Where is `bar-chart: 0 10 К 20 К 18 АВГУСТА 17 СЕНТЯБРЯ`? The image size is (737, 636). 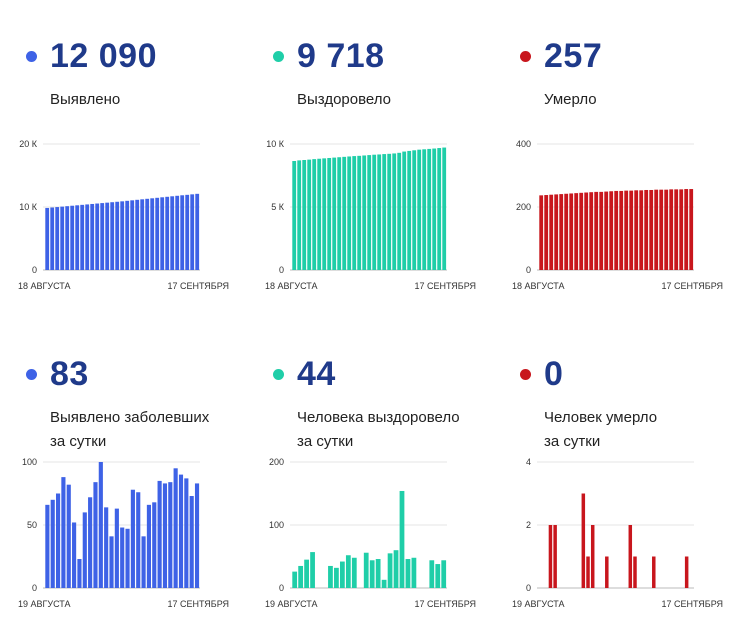 bar-chart: 0 10 К 20 К 18 АВГУСТА 17 СЕНТЯБРЯ is located at coordinates (123, 215).